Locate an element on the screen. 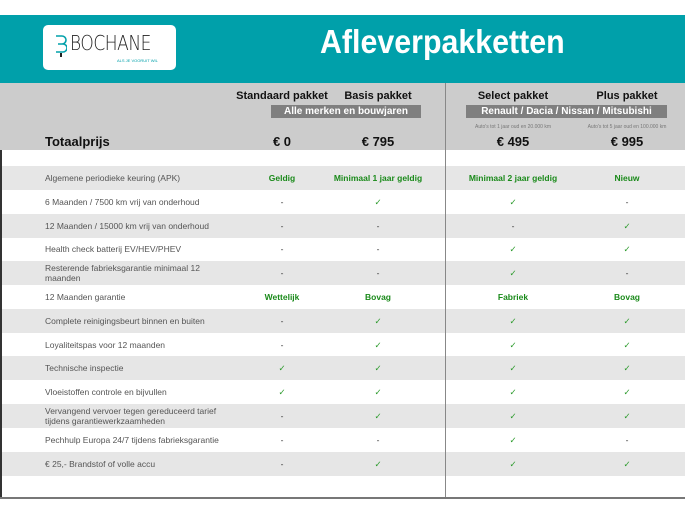 This screenshot has width=685, height=514. table-bottom-border is located at coordinates (342, 498).